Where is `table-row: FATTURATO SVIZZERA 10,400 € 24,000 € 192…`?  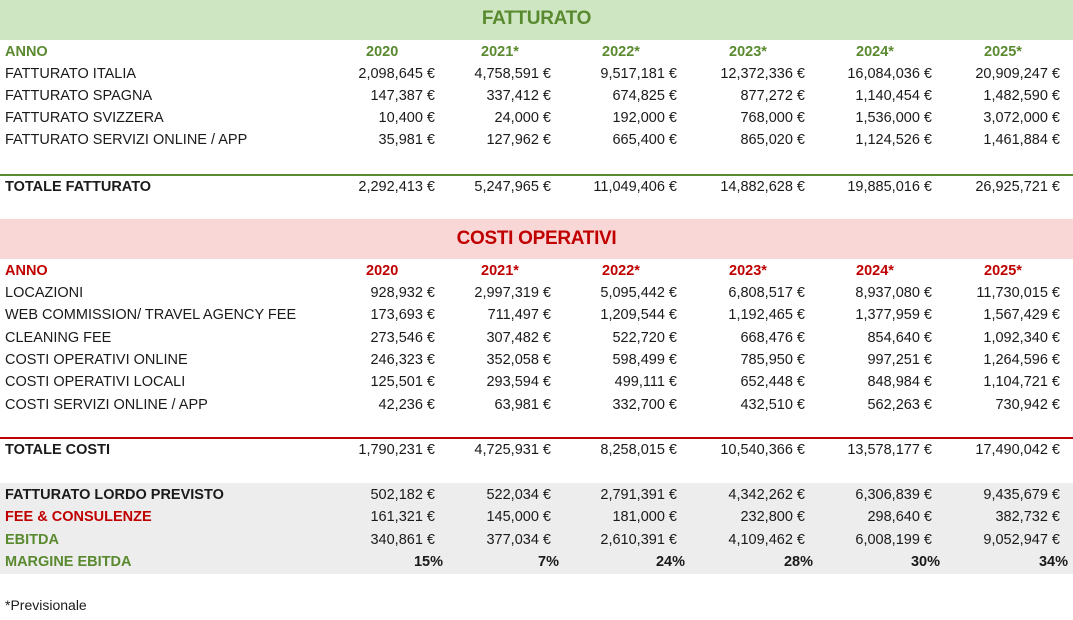
table-row: FATTURATO SVIZZERA 10,400 € 24,000 € 192… is located at coordinates (536, 118).